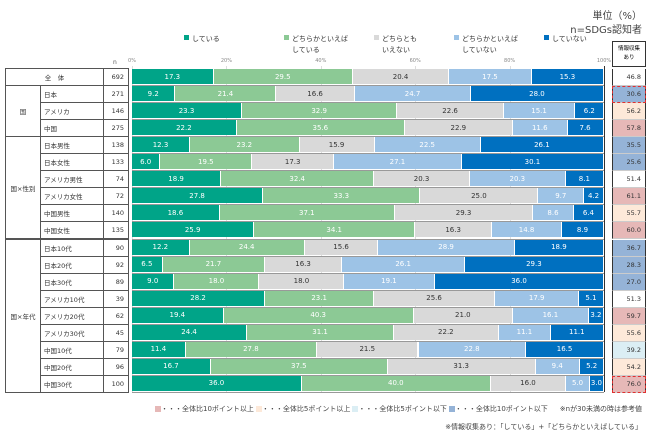 The image size is (650, 438). What do you see at coordinates (395, 50) in the screenshot?
I see `legend-label-line: いえない` at bounding box center [395, 50].